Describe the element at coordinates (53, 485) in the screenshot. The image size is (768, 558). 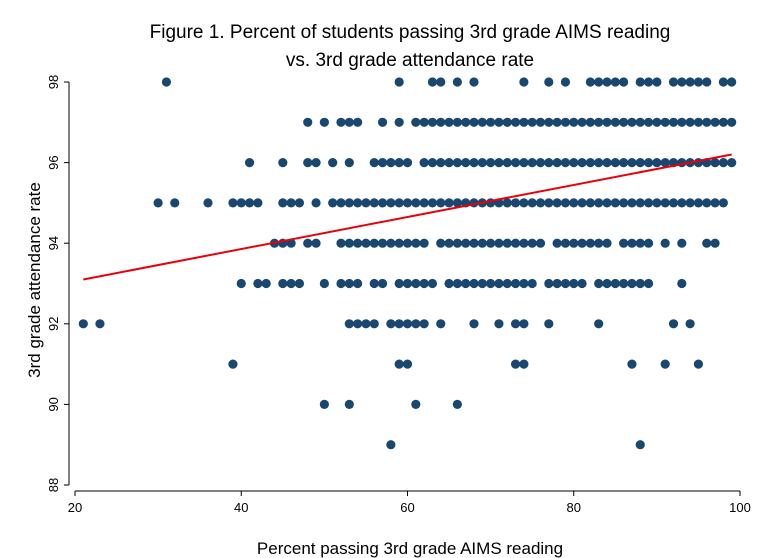
I see `y-tick-label: 88` at that location.